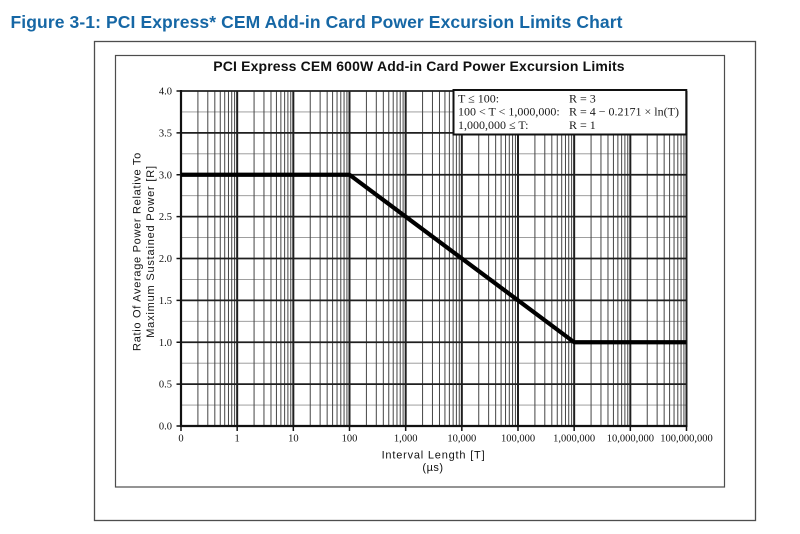  I want to click on svg-text:Ratio Of Average Power Relativ: Ratio Of Average Power Relative To, so click(138, 251).